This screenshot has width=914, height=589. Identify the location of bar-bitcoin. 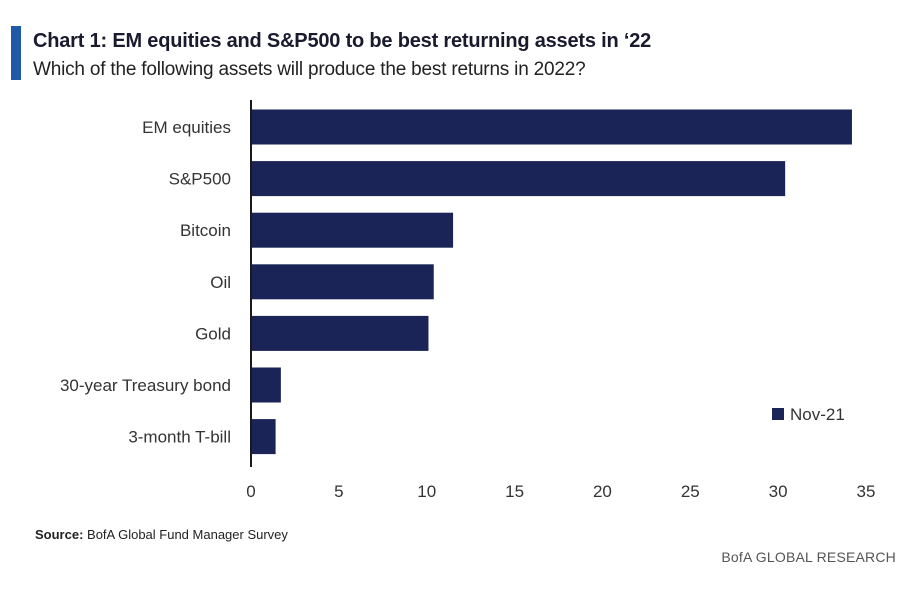
(352, 230).